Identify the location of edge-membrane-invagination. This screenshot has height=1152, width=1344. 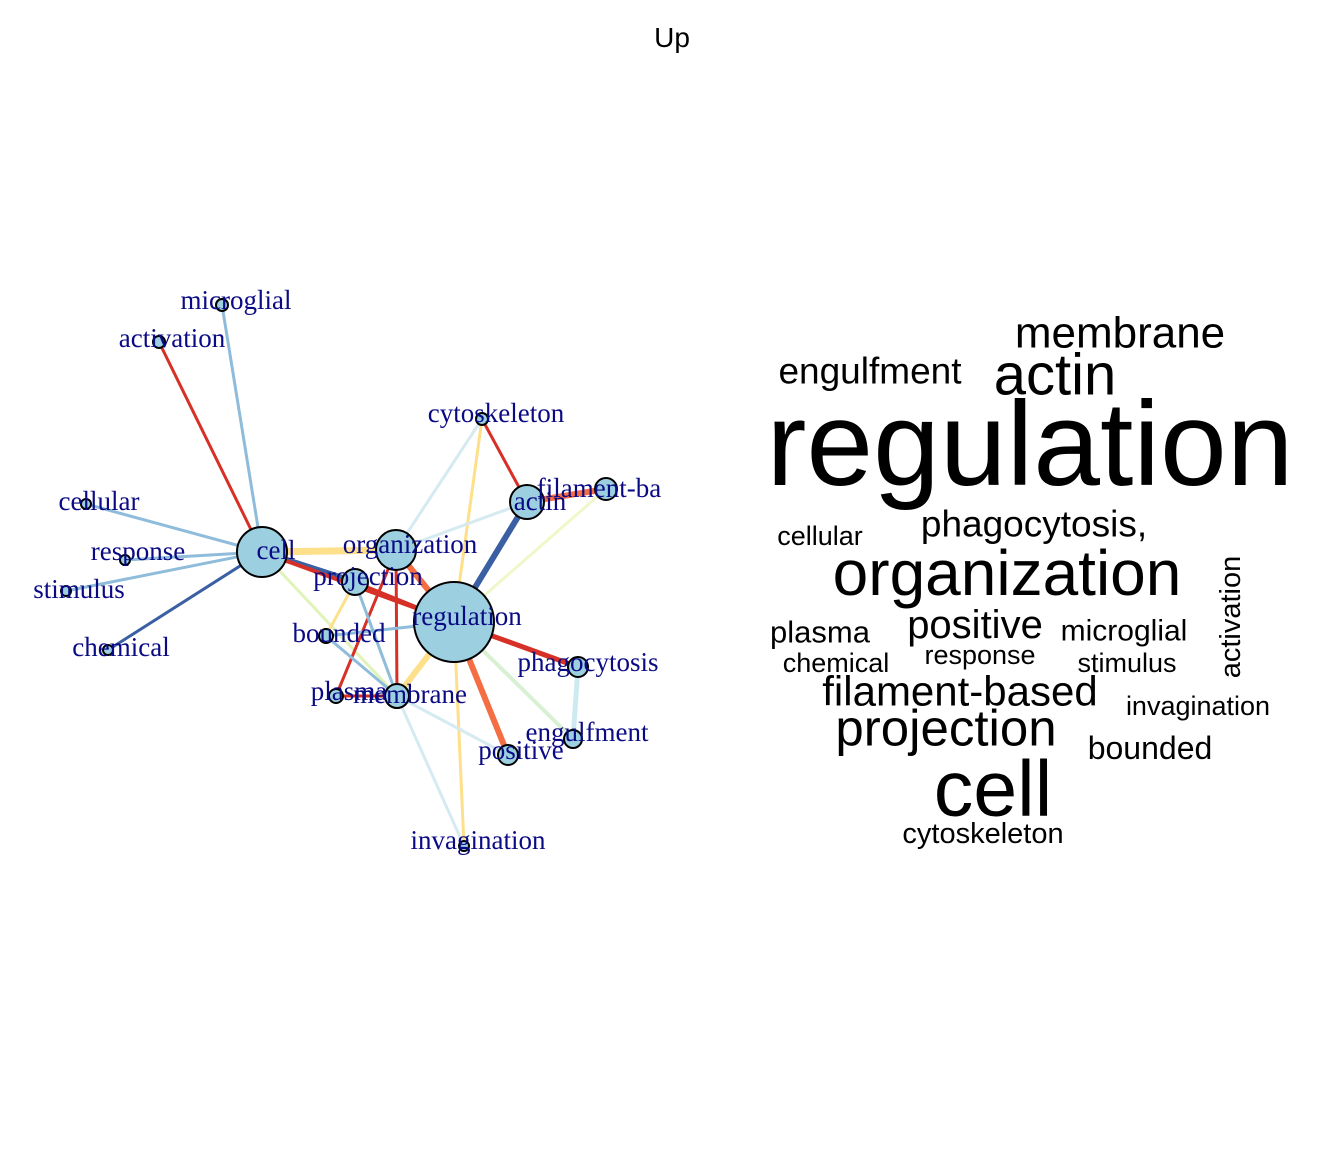
(430, 771).